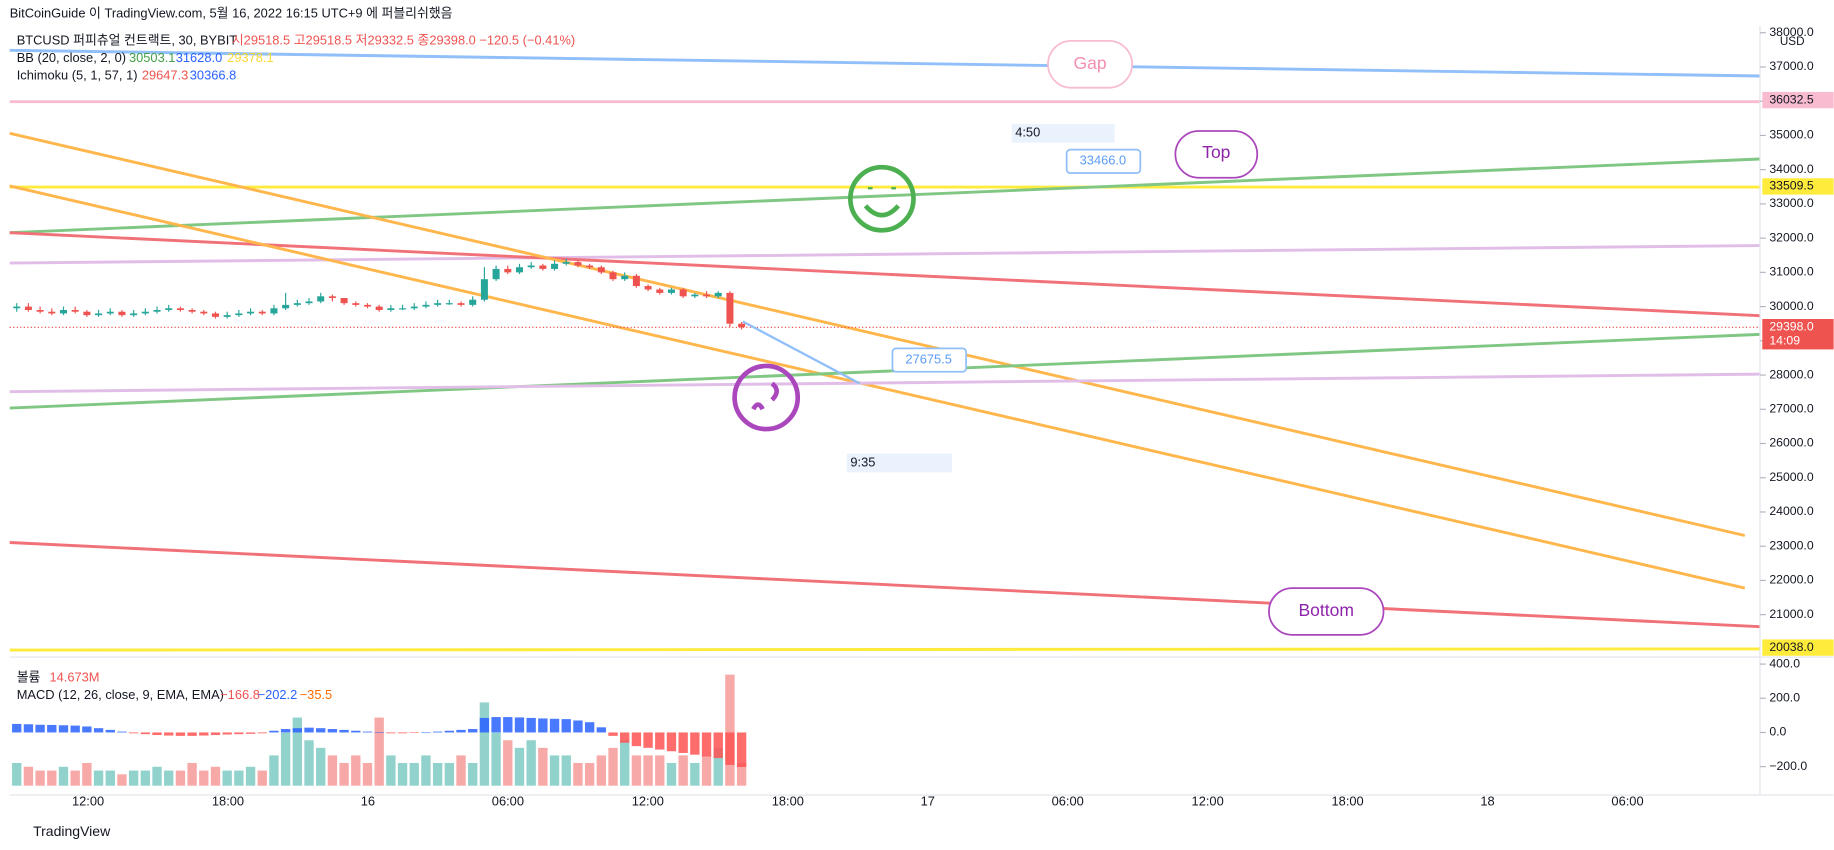  What do you see at coordinates (1791, 135) in the screenshot?
I see `y-tick-label: 35000.0` at bounding box center [1791, 135].